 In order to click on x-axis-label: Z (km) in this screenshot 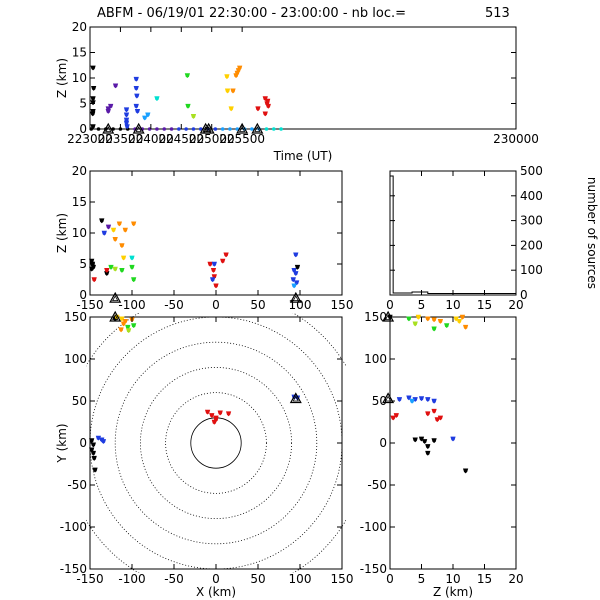, I will do `click(453, 592)`.